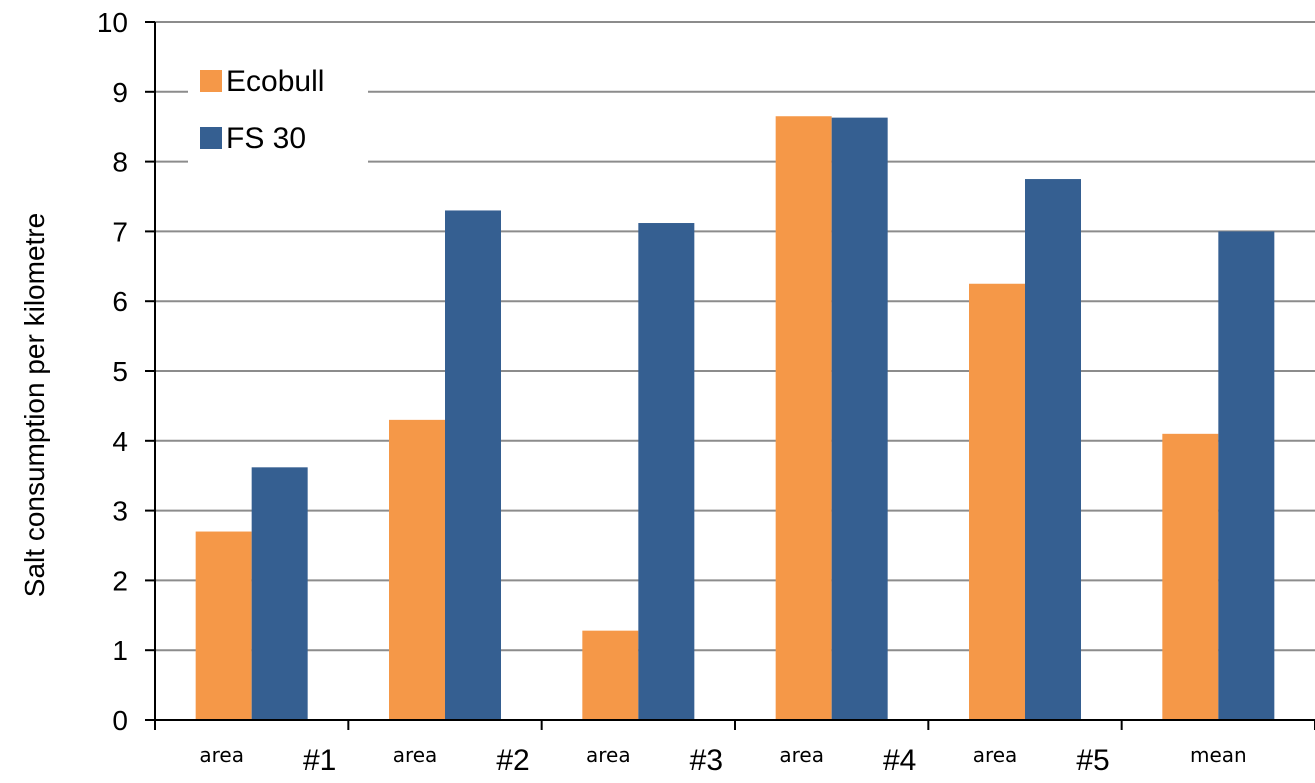 The width and height of the screenshot is (1315, 783). I want to click on legend-label: Ecobull, so click(275, 81).